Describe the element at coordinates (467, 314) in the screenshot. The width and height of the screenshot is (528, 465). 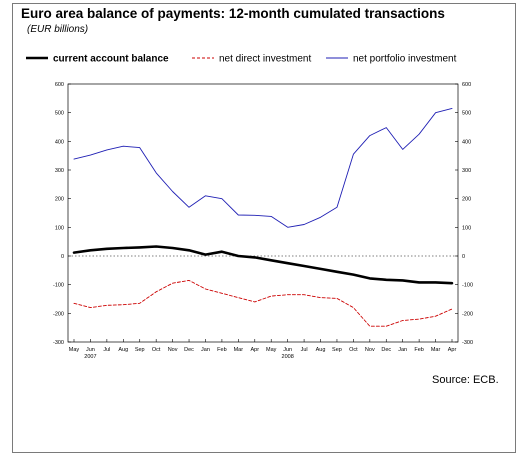
I see `y-tick-label-right: -200` at that location.